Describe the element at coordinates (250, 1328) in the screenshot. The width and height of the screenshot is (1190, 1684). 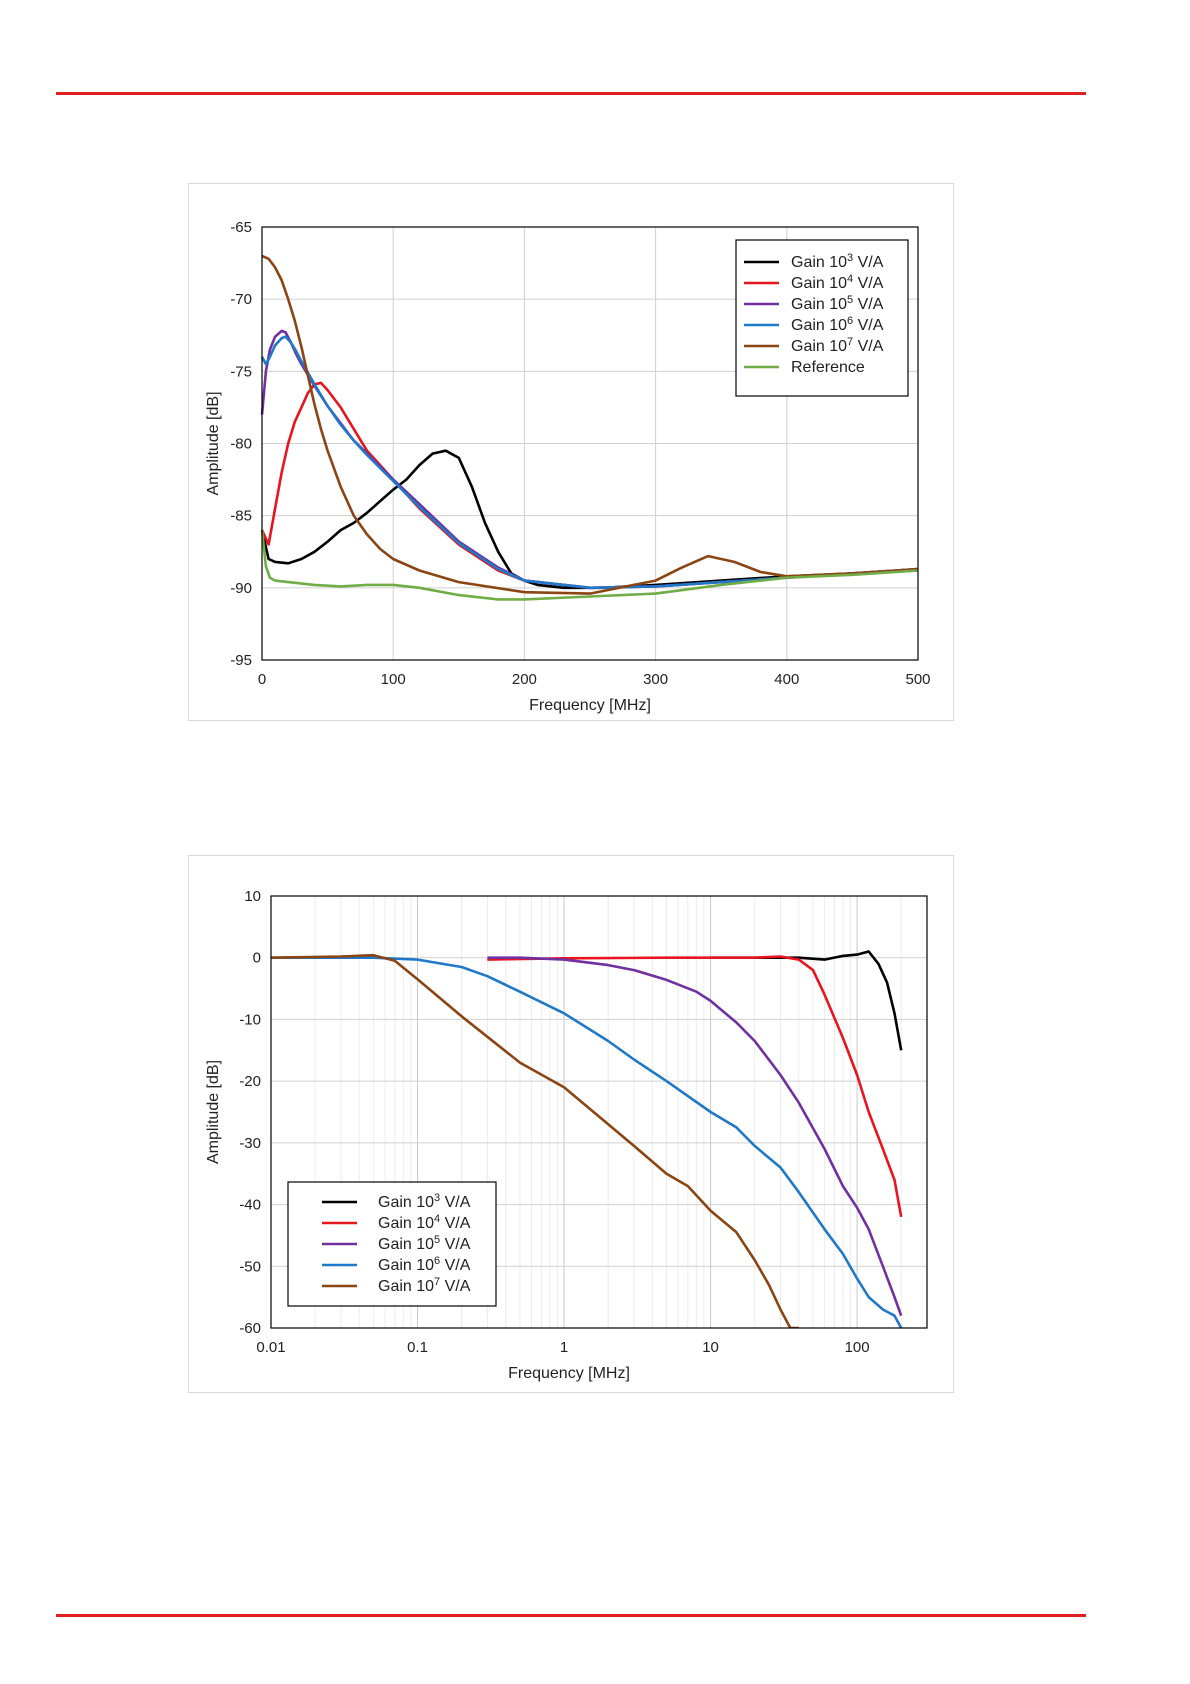
I see `y-tick-label: -60` at that location.